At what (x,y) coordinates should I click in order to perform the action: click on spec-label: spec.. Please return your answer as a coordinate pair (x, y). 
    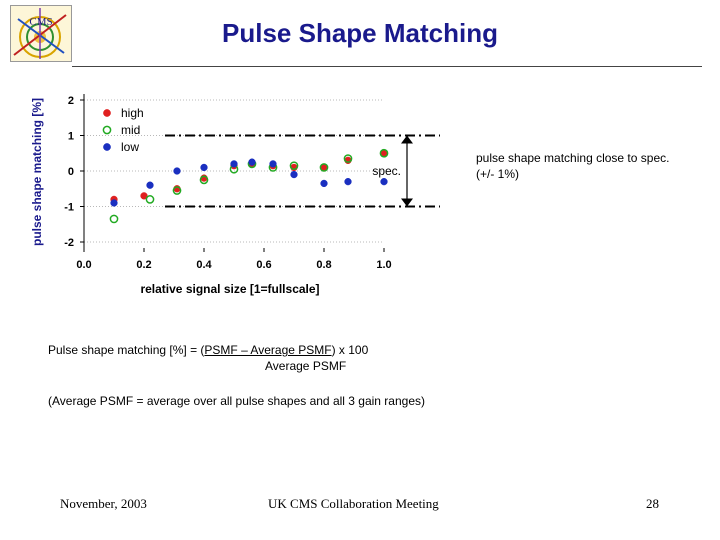
    Looking at the image, I should click on (386, 171).